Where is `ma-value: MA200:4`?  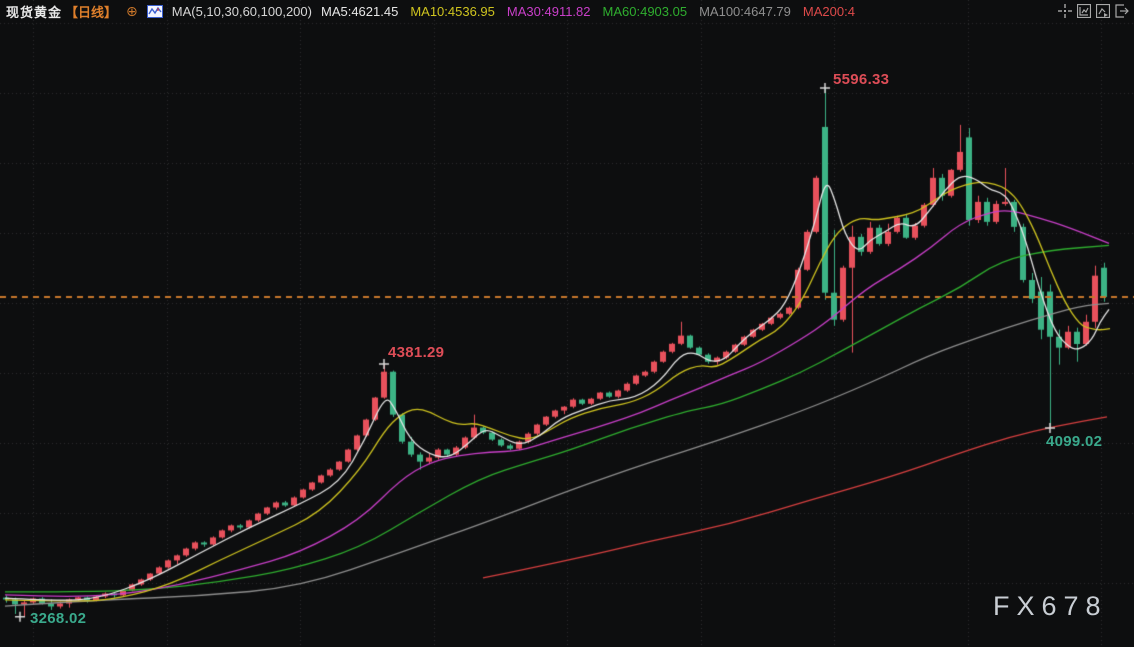
ma-value: MA200:4 is located at coordinates (828, 11).